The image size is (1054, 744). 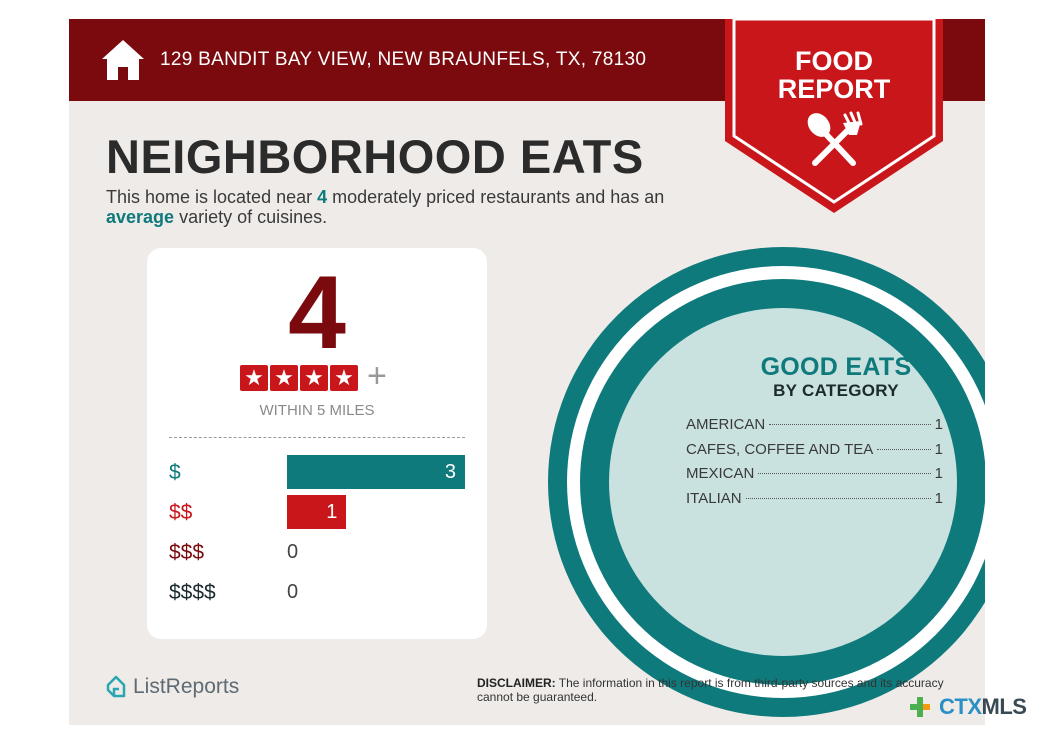 What do you see at coordinates (186, 686) in the screenshot?
I see `listreports-logo-text: ListReports` at bounding box center [186, 686].